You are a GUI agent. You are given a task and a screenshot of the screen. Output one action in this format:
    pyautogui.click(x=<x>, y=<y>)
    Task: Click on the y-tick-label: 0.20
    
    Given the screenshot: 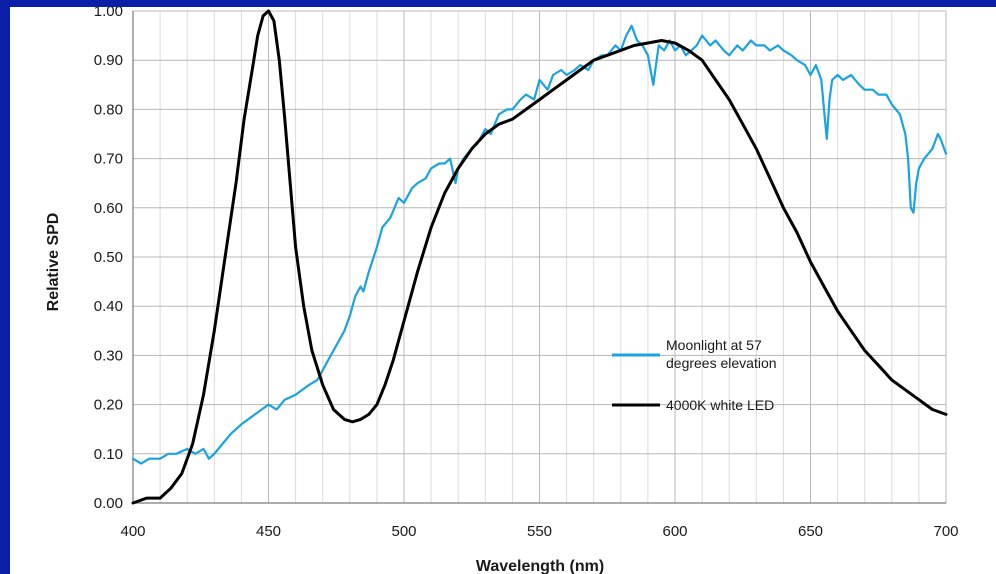 What is the action you would take?
    pyautogui.click(x=108, y=405)
    